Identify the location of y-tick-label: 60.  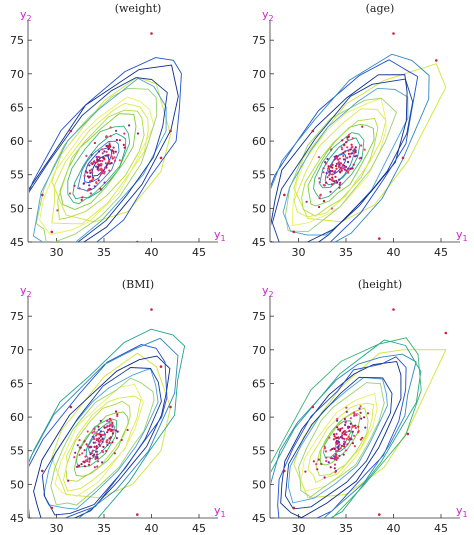
(259, 417).